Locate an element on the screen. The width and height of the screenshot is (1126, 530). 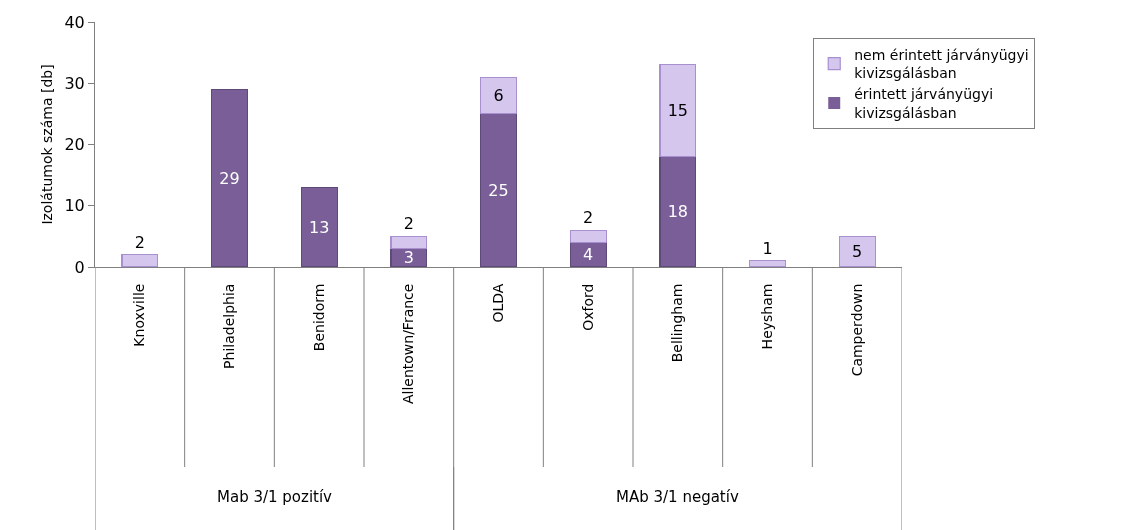
data-label: 1 is located at coordinates (767, 248).